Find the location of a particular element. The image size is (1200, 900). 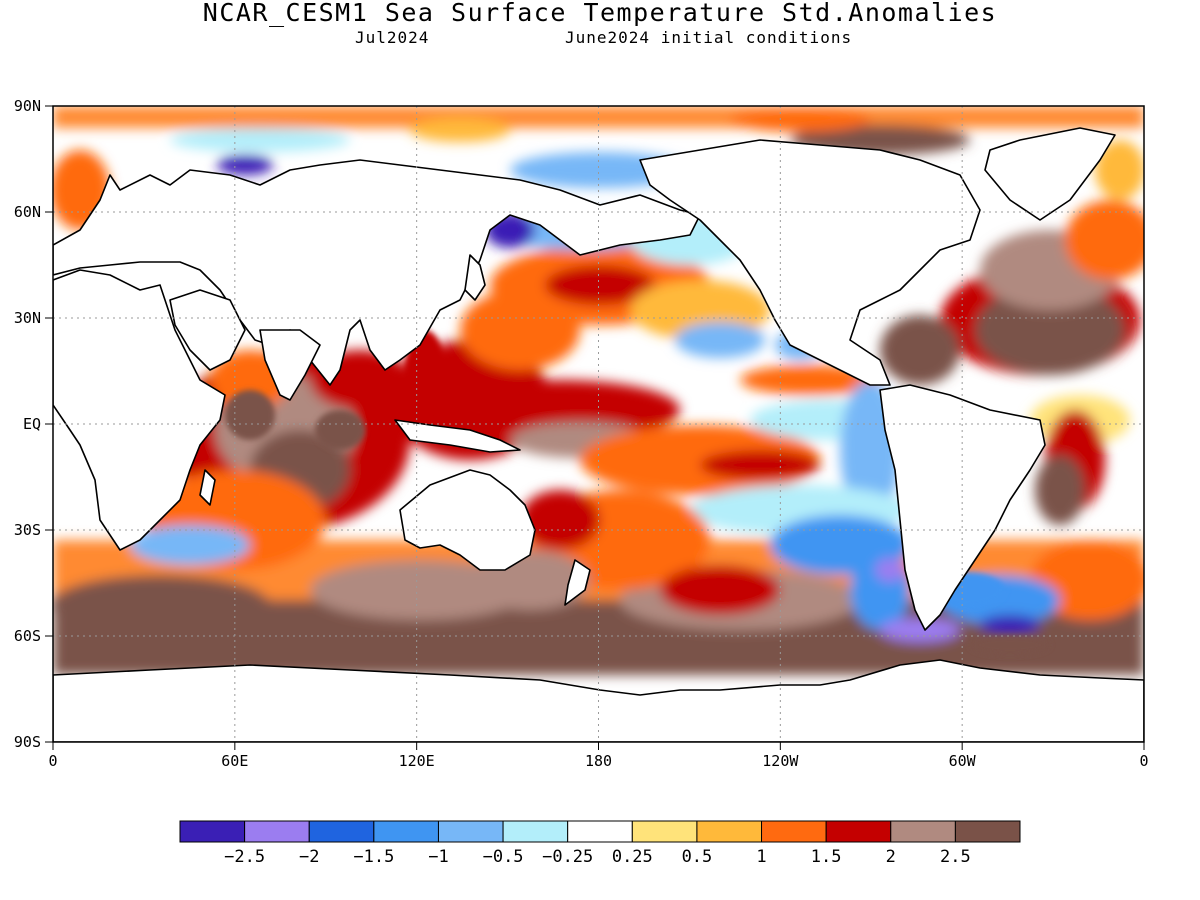

colorbar-tick-label: 1 is located at coordinates (761, 857).